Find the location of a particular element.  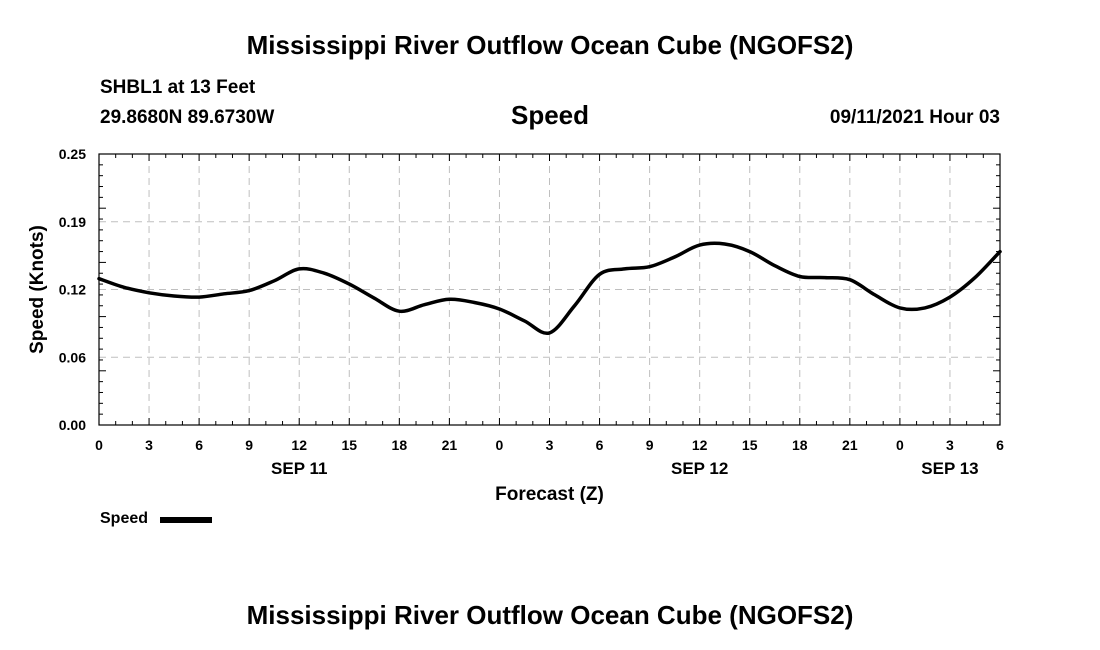

coordinates-label: 29.8680N 89.6730W is located at coordinates (187, 117).